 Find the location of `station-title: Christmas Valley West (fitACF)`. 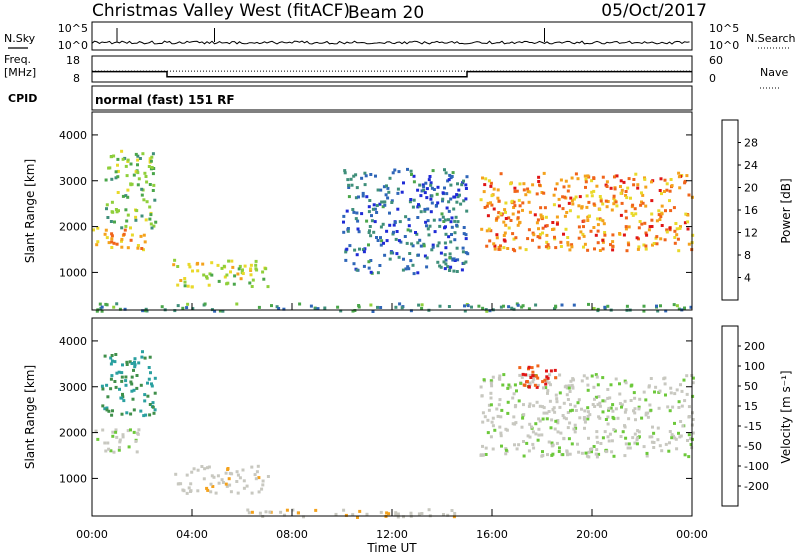

station-title: Christmas Valley West (fitACF) is located at coordinates (221, 11).